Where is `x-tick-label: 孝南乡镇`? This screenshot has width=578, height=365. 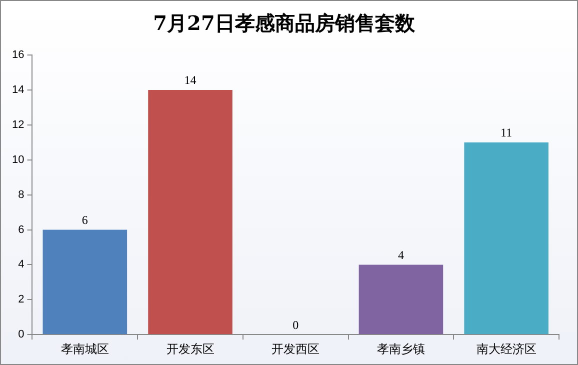
x-tick-label: 孝南乡镇 is located at coordinates (400, 349).